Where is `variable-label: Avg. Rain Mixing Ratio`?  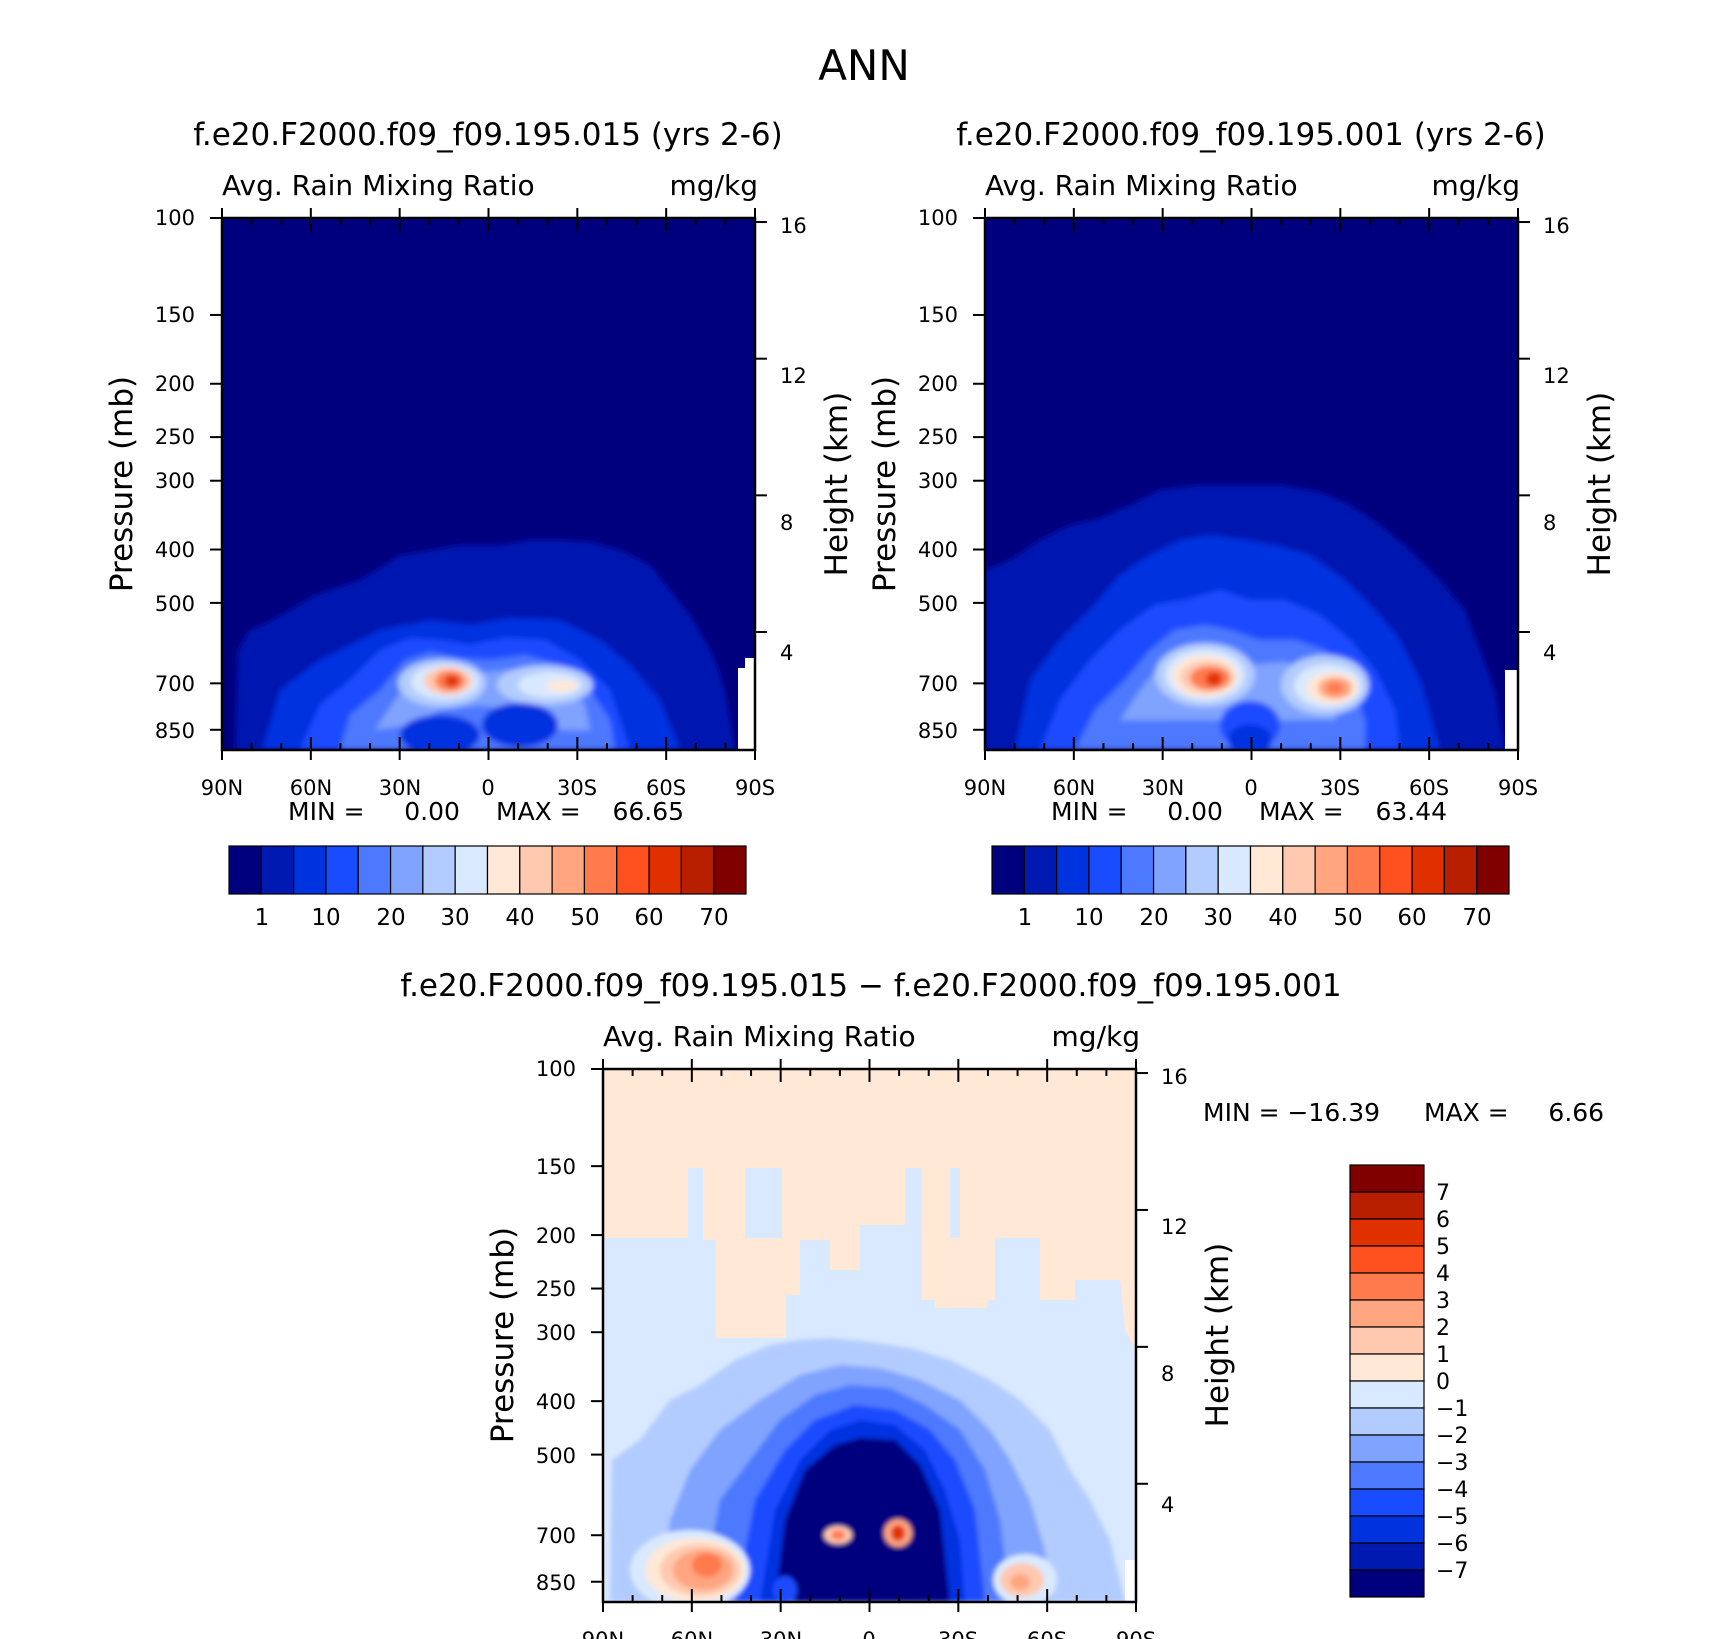 variable-label: Avg. Rain Mixing Ratio is located at coordinates (1141, 185).